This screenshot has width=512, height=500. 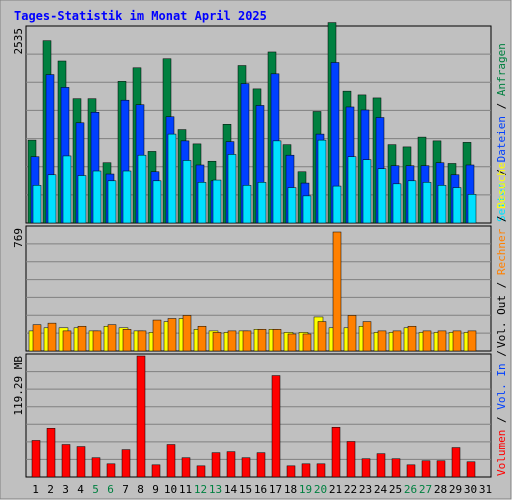 I want to click on x-tick-label: 11, so click(x=185, y=489).